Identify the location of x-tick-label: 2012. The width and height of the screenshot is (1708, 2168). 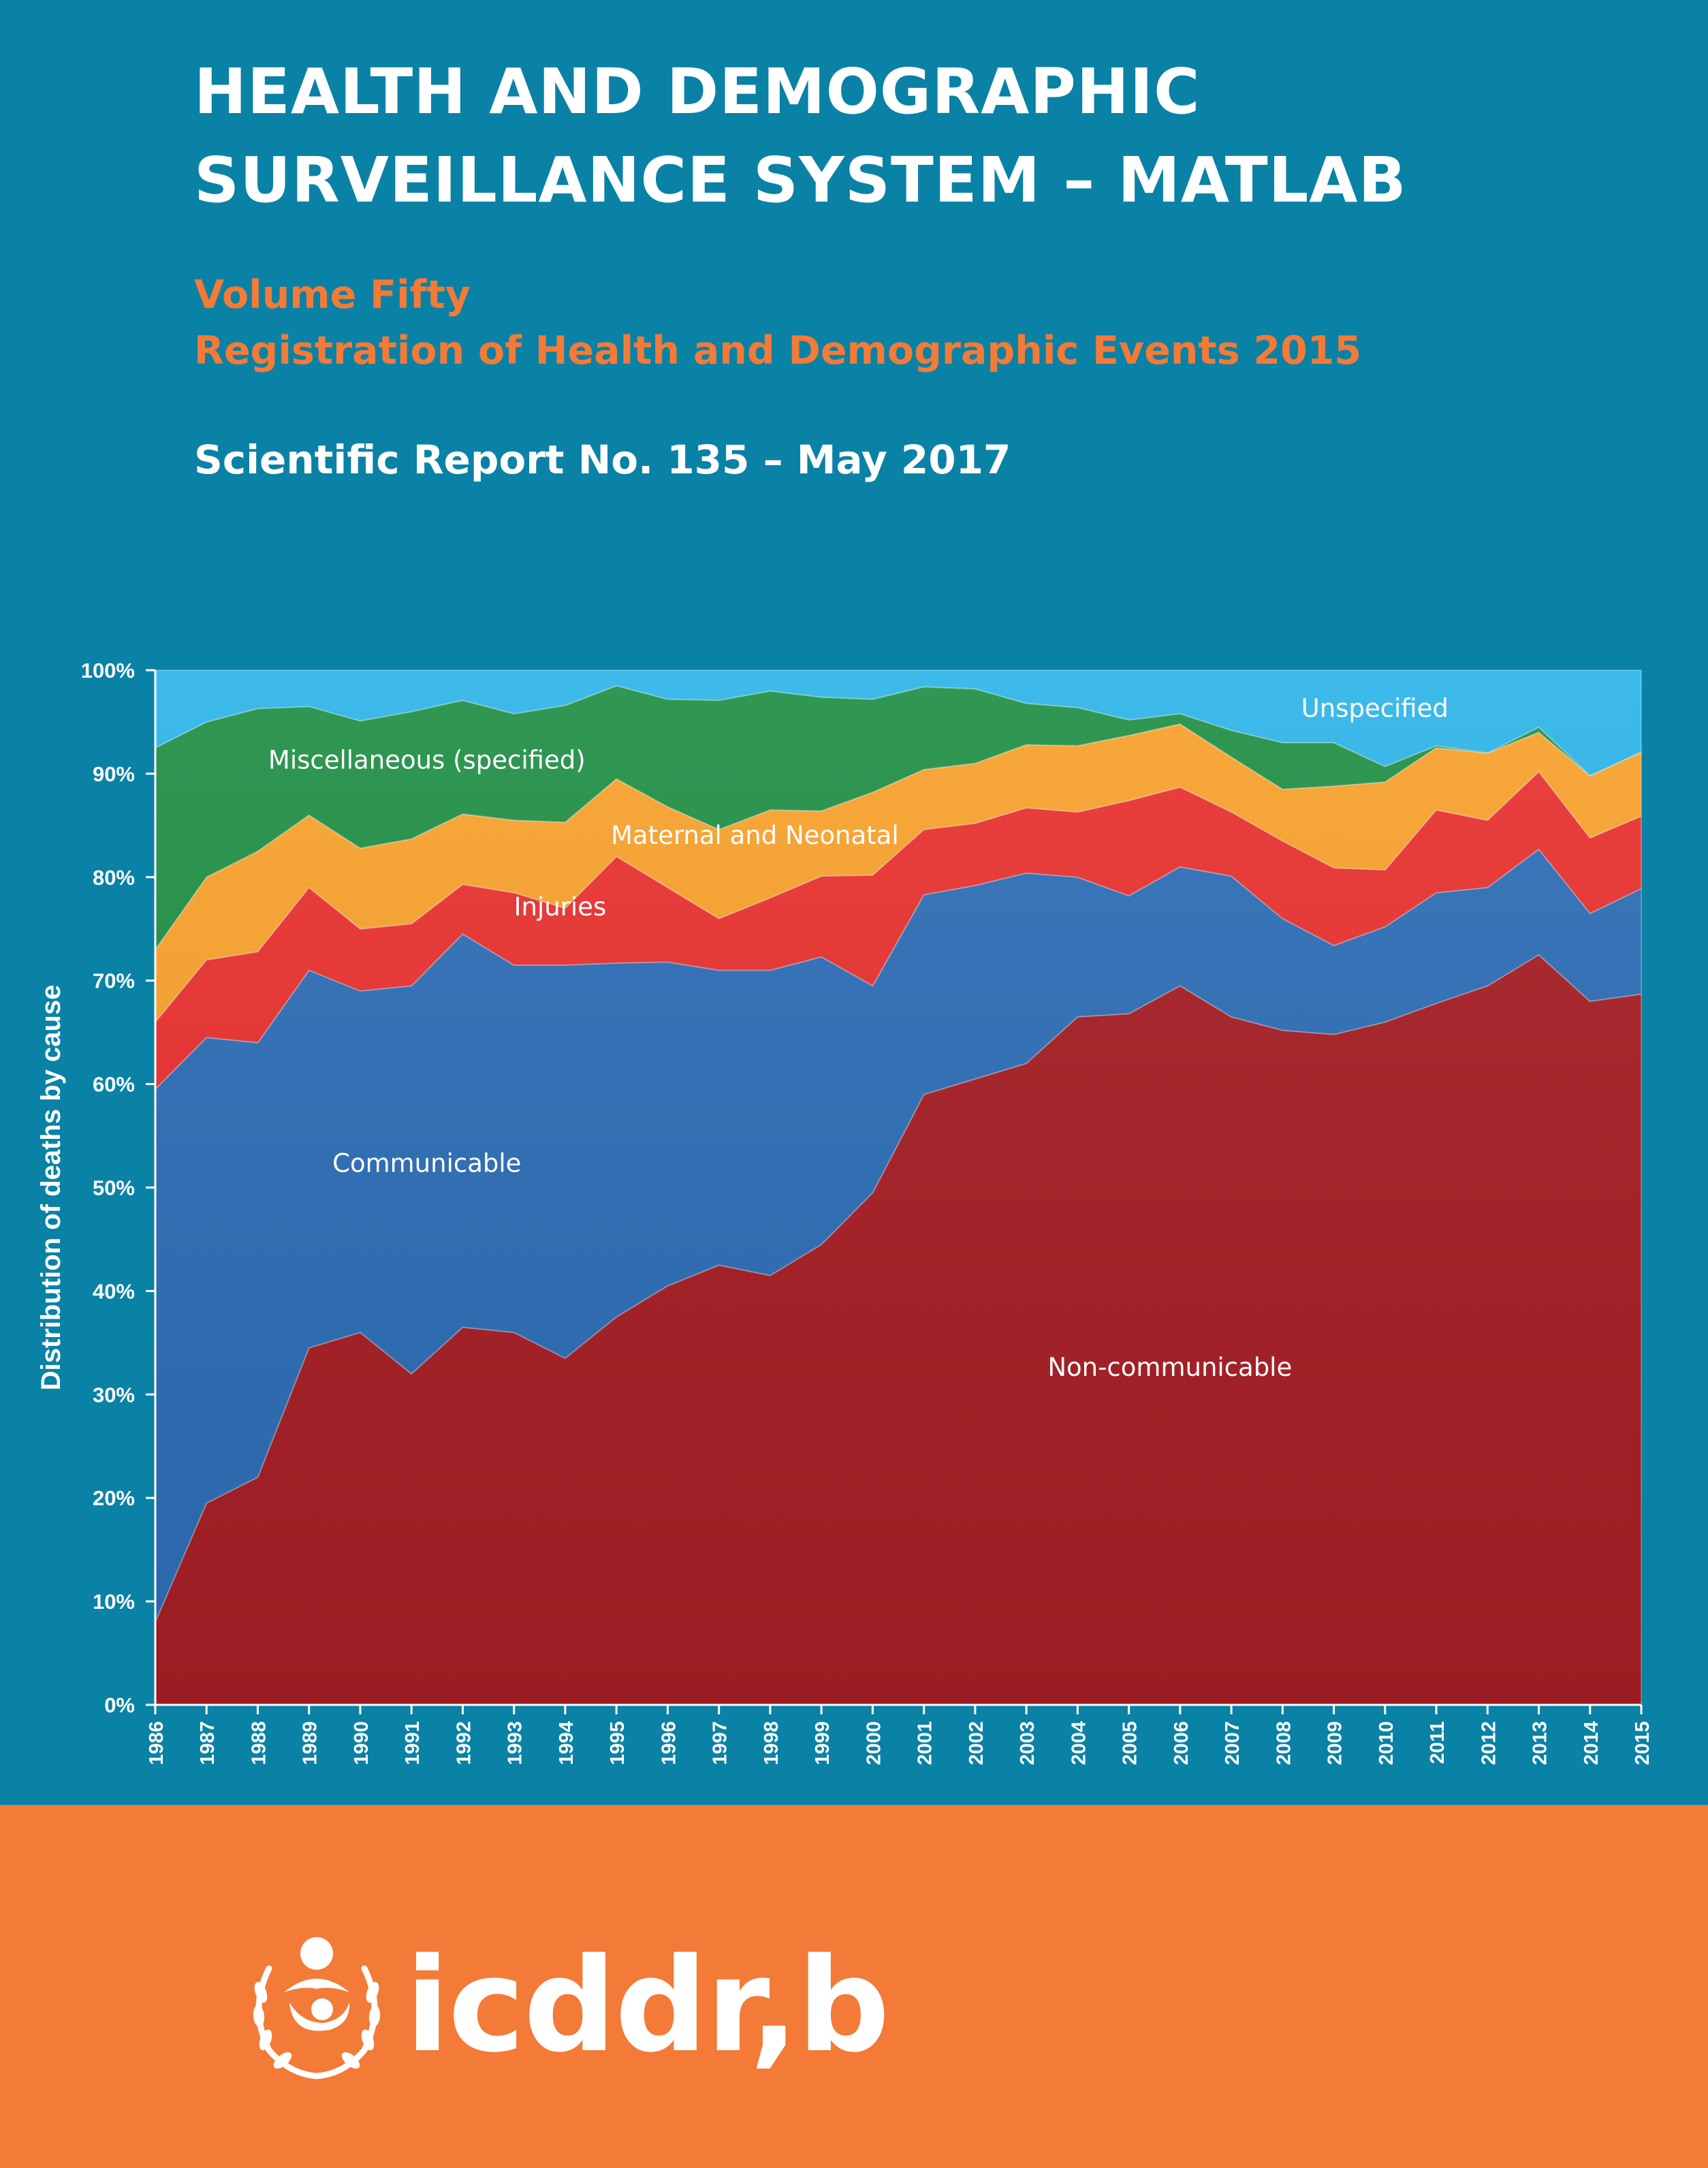
(1489, 1743).